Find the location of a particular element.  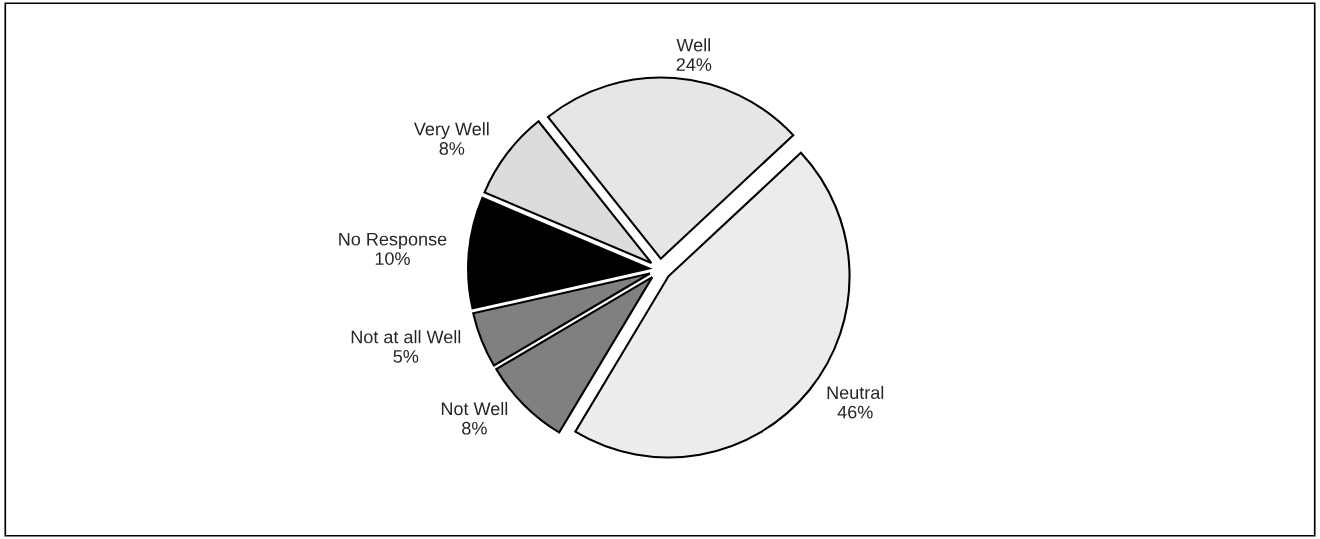

data-label: 24% is located at coordinates (694, 64).